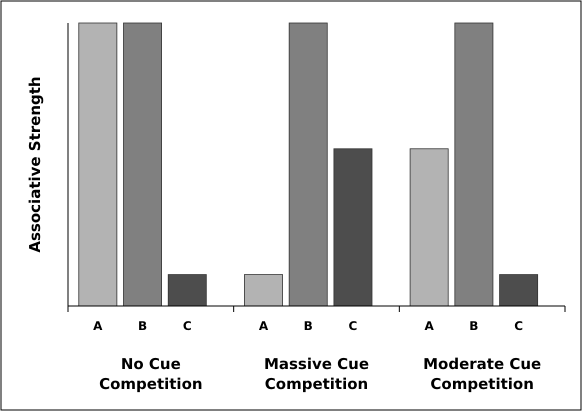 Image resolution: width=582 pixels, height=411 pixels. What do you see at coordinates (317, 374) in the screenshot?
I see `text: Massive Cue Competition` at bounding box center [317, 374].